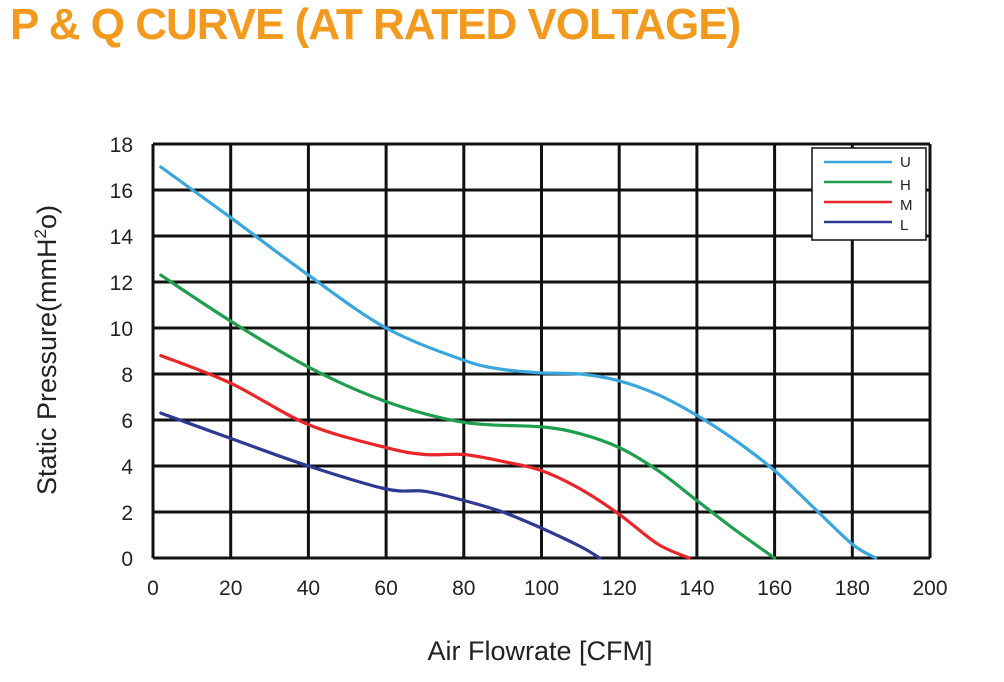 The height and width of the screenshot is (682, 1004). I want to click on x-tick-label-6: 120, so click(619, 588).